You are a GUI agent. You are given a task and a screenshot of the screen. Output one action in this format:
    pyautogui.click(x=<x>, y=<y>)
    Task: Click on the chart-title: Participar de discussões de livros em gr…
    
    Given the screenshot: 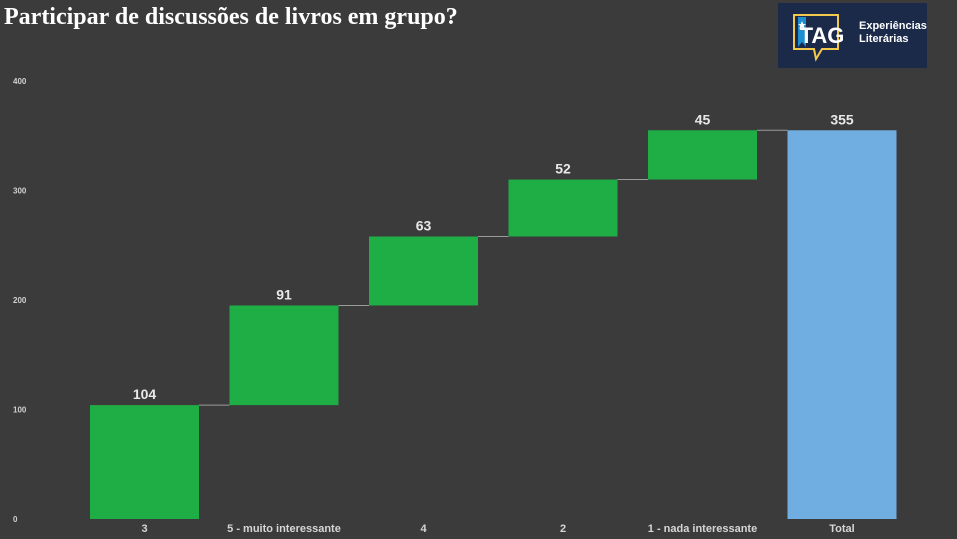 What is the action you would take?
    pyautogui.click(x=231, y=17)
    